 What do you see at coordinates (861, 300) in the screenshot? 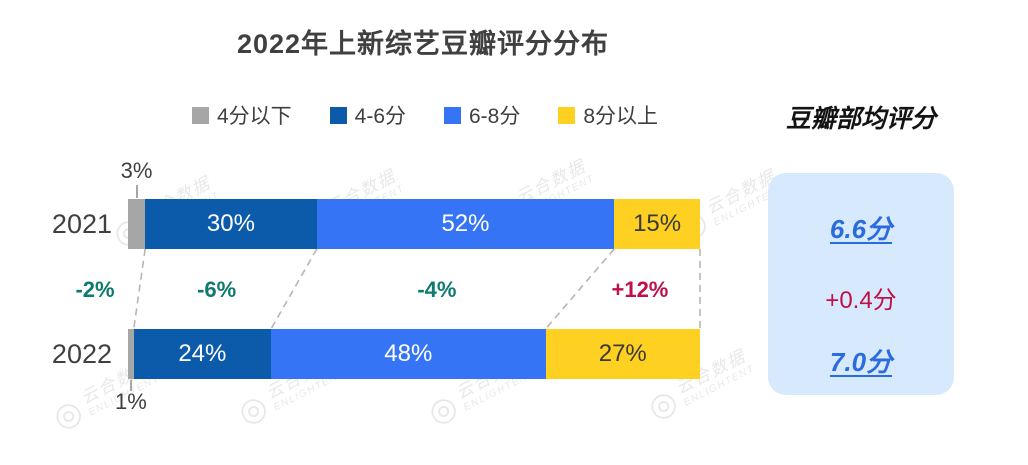
I see `avg-score-delta: +0.4分` at bounding box center [861, 300].